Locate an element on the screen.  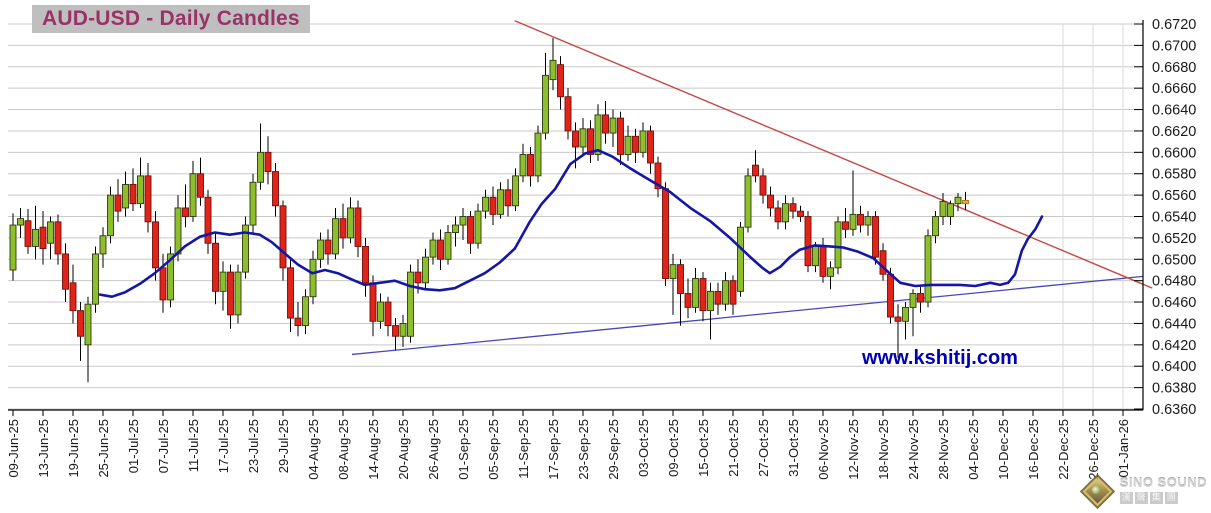
y-tick-label: 0.6400 is located at coordinates (1174, 367).